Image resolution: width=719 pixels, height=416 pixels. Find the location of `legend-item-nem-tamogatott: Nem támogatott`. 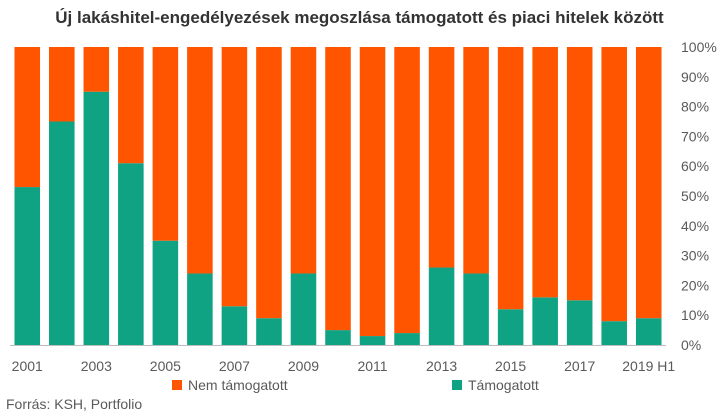

legend-item-nem-tamogatott: Nem támogatott is located at coordinates (230, 385).